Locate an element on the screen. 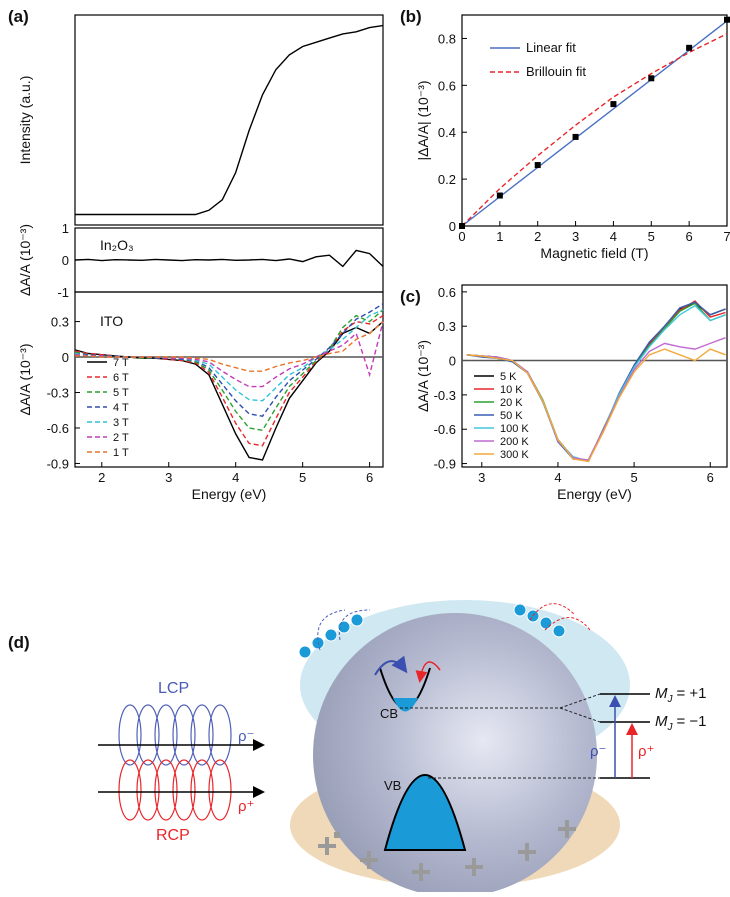  panel-label: (a) is located at coordinates (18, 16).